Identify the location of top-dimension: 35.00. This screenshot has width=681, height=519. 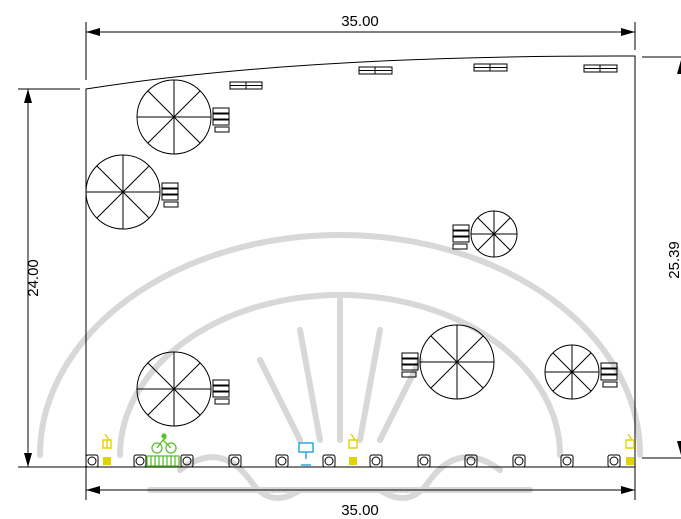
(360, 46).